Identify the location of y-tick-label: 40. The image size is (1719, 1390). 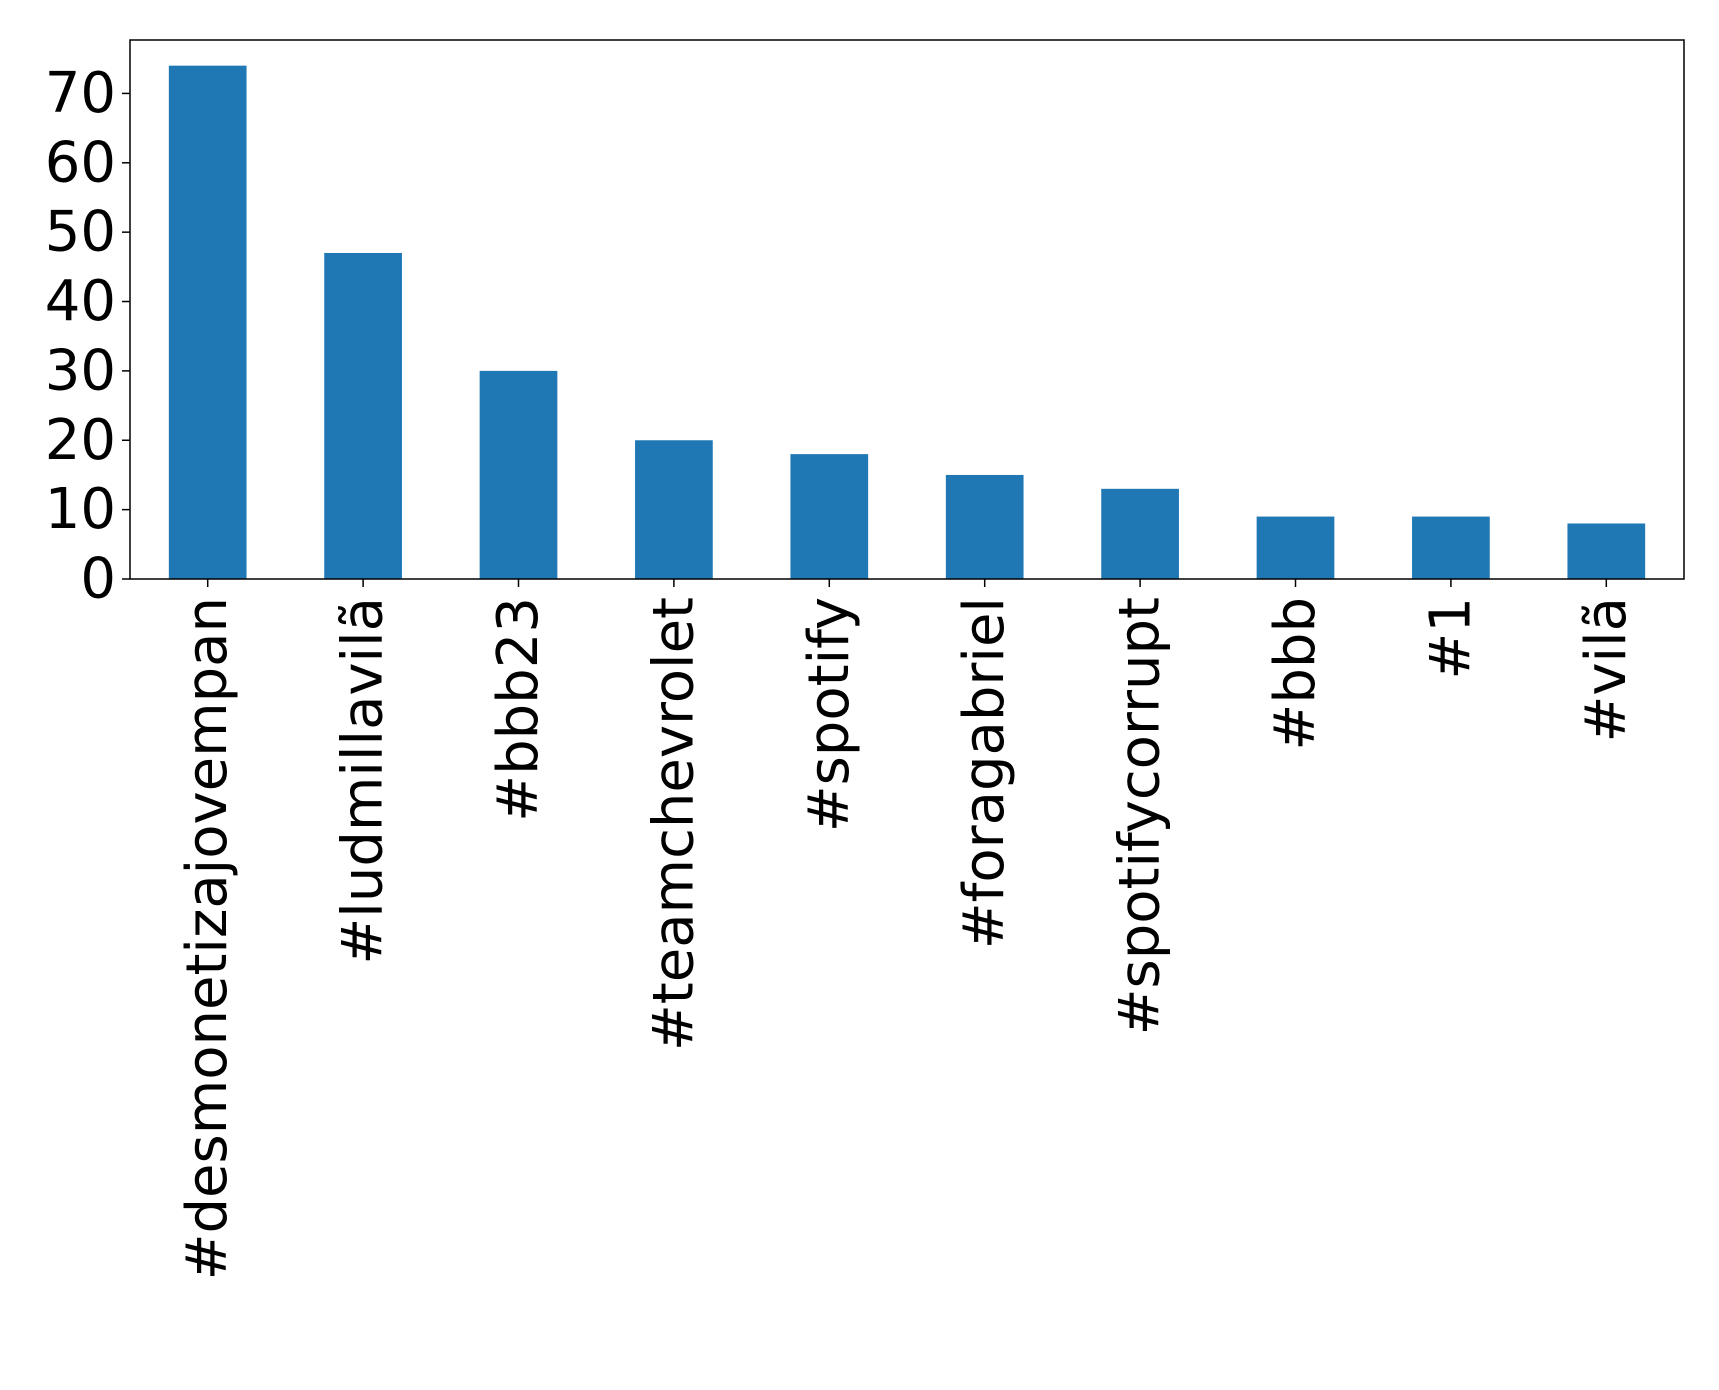
(80, 301).